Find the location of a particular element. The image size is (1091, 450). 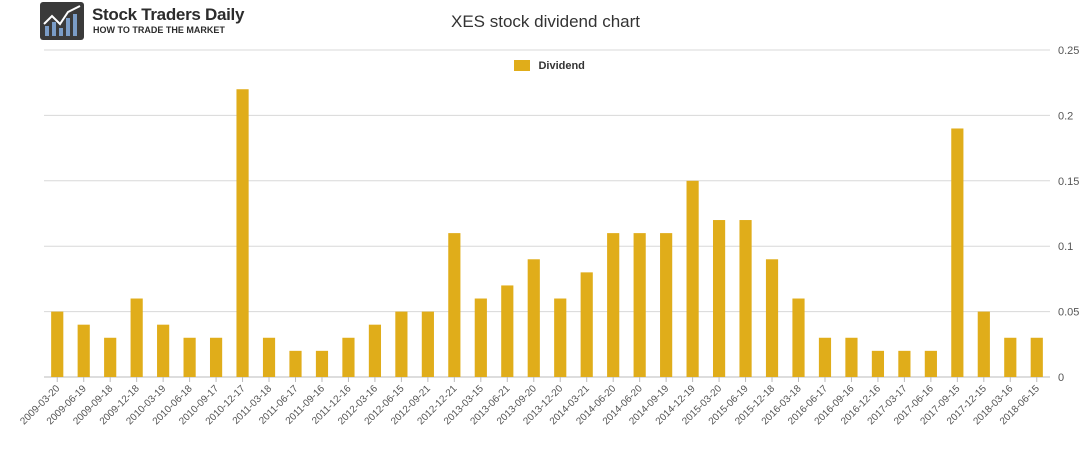

logo-title: Stock Traders Daily is located at coordinates (168, 14).